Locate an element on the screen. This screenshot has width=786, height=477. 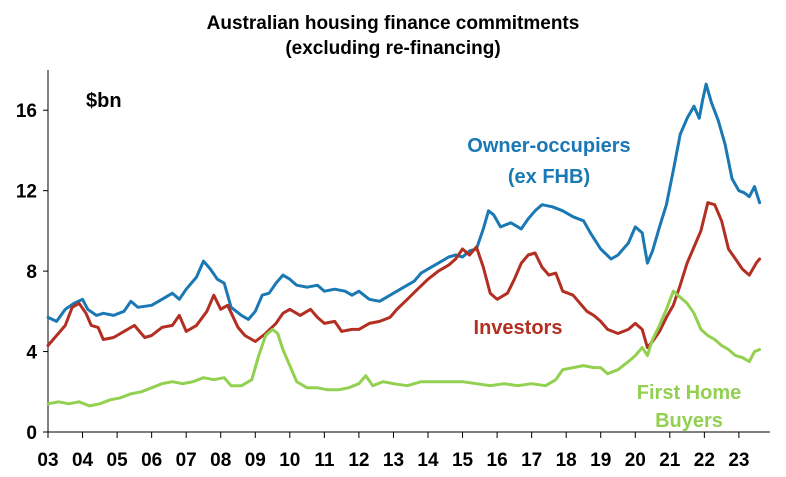
series-label-3: Buyers is located at coordinates (689, 421).